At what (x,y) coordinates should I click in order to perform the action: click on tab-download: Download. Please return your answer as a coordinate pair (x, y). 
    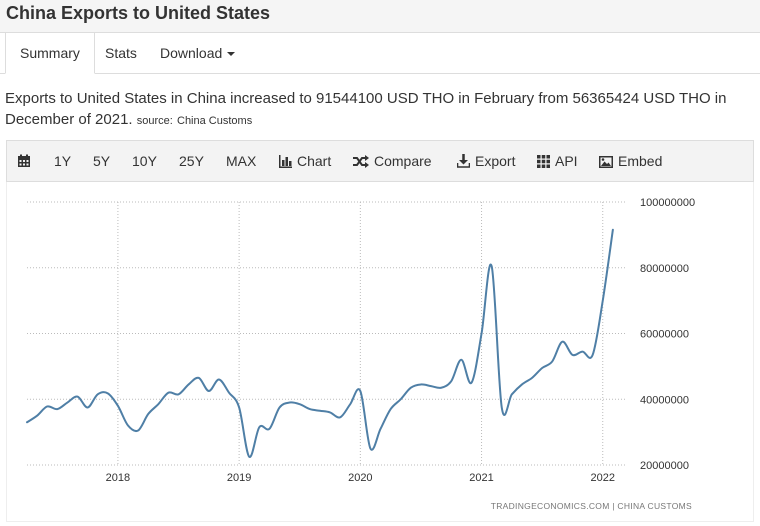
    Looking at the image, I should click on (197, 53).